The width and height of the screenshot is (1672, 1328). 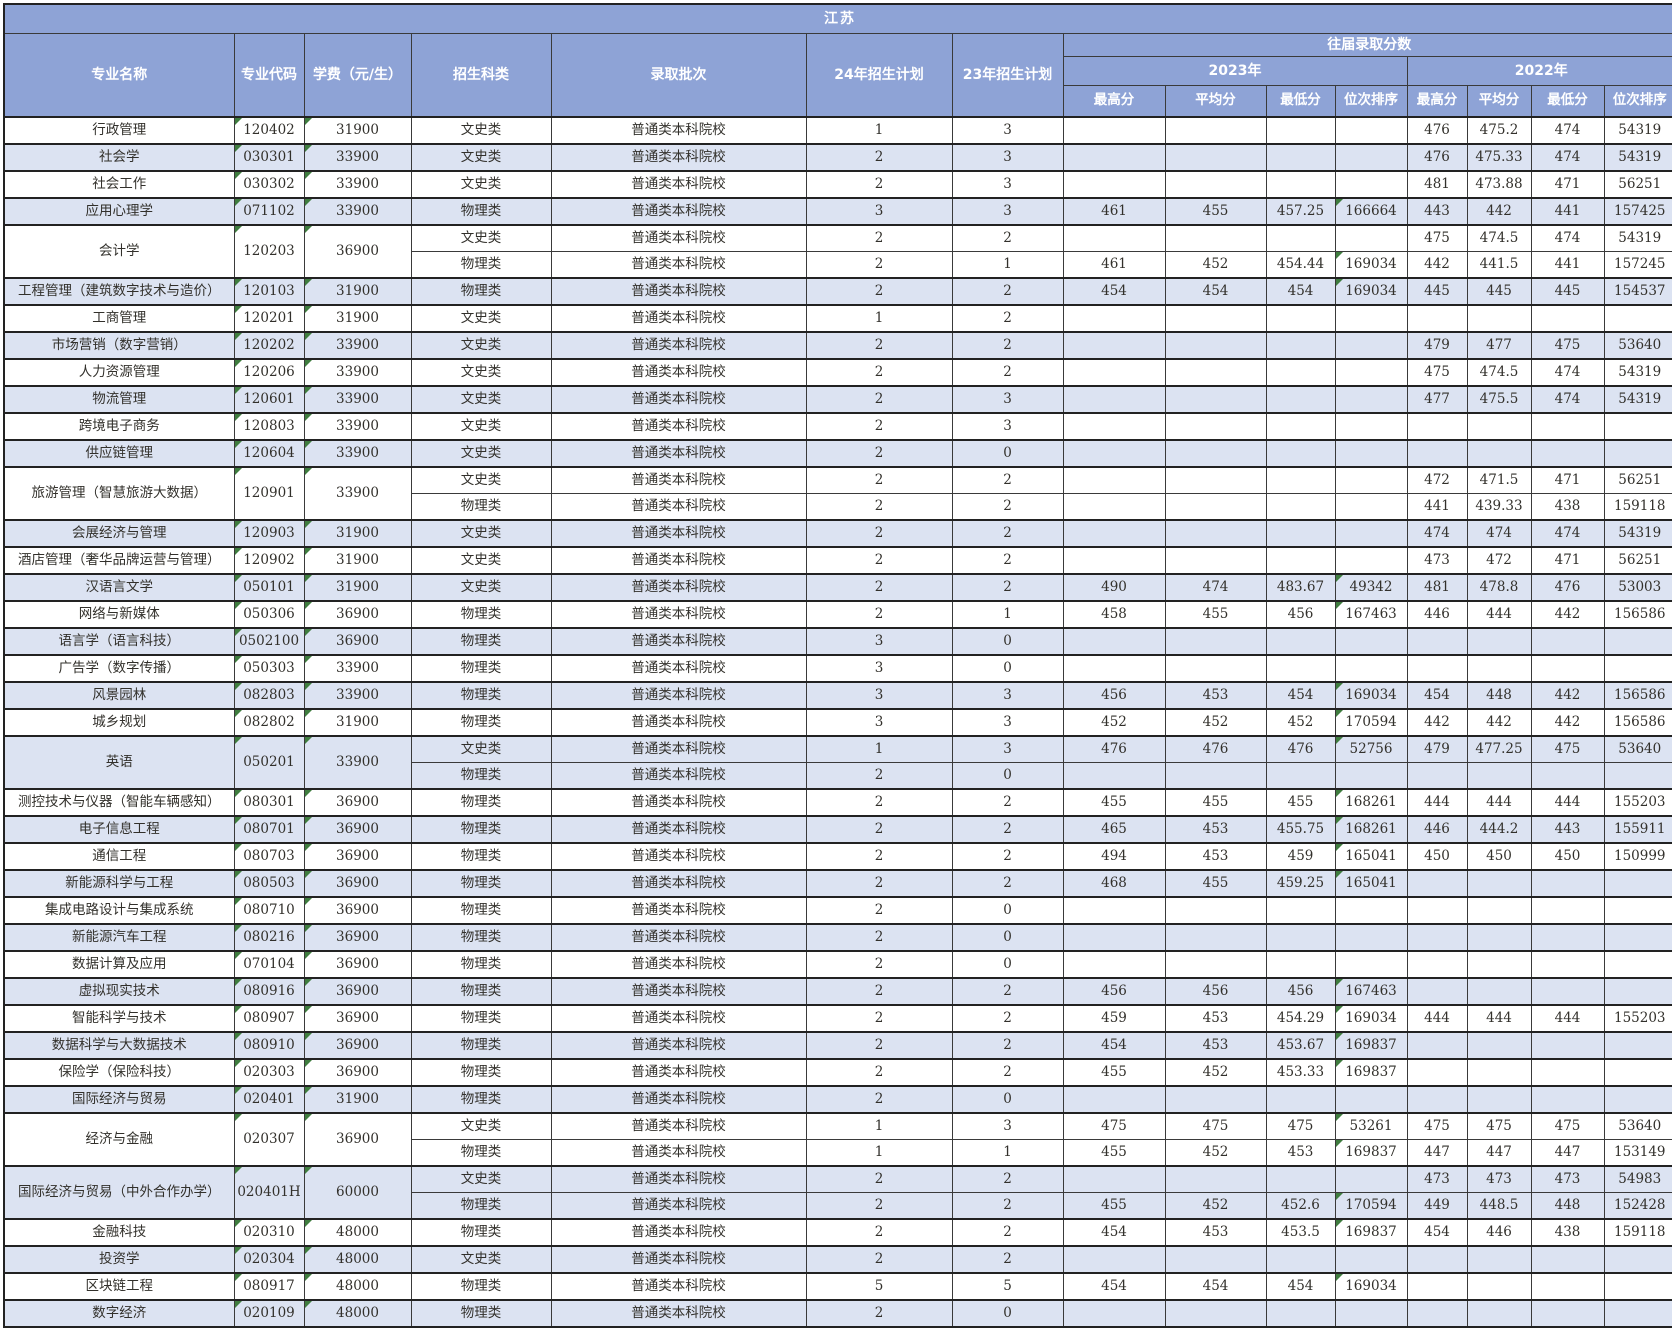 What do you see at coordinates (269, 533) in the screenshot?
I see `major-code-cell: 120903` at bounding box center [269, 533].